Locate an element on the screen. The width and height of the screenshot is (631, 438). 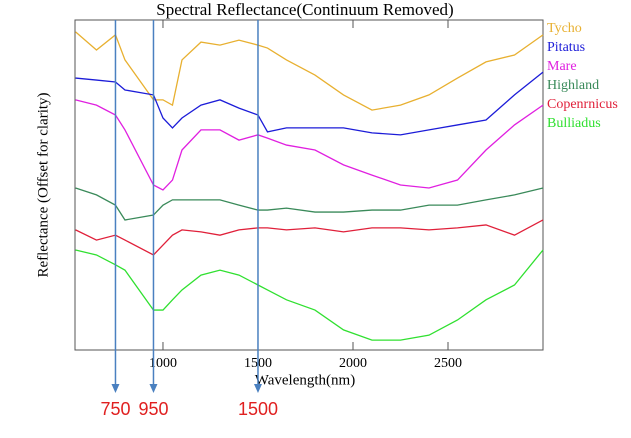
annotation-label: 1500 is located at coordinates (258, 409).